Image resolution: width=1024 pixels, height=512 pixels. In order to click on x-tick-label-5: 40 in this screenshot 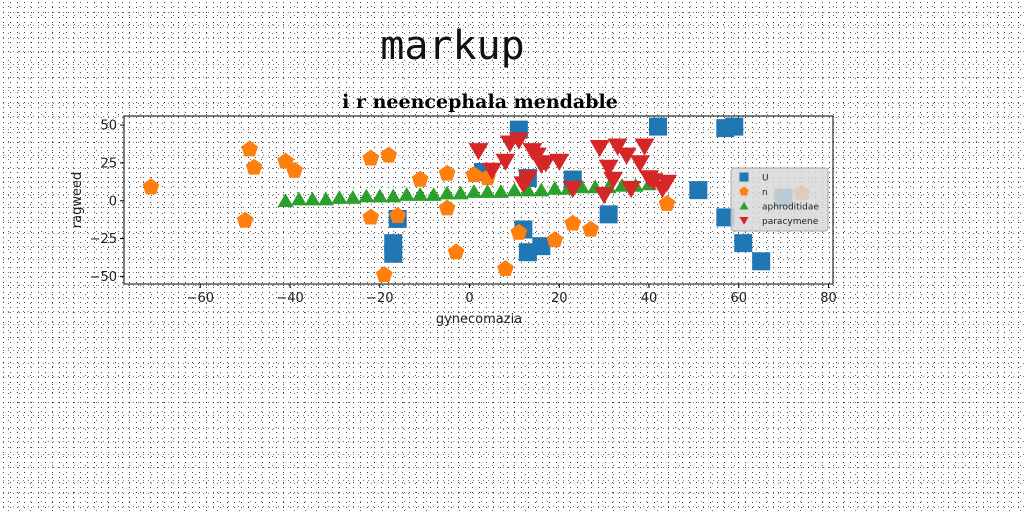, I will do `click(649, 298)`.